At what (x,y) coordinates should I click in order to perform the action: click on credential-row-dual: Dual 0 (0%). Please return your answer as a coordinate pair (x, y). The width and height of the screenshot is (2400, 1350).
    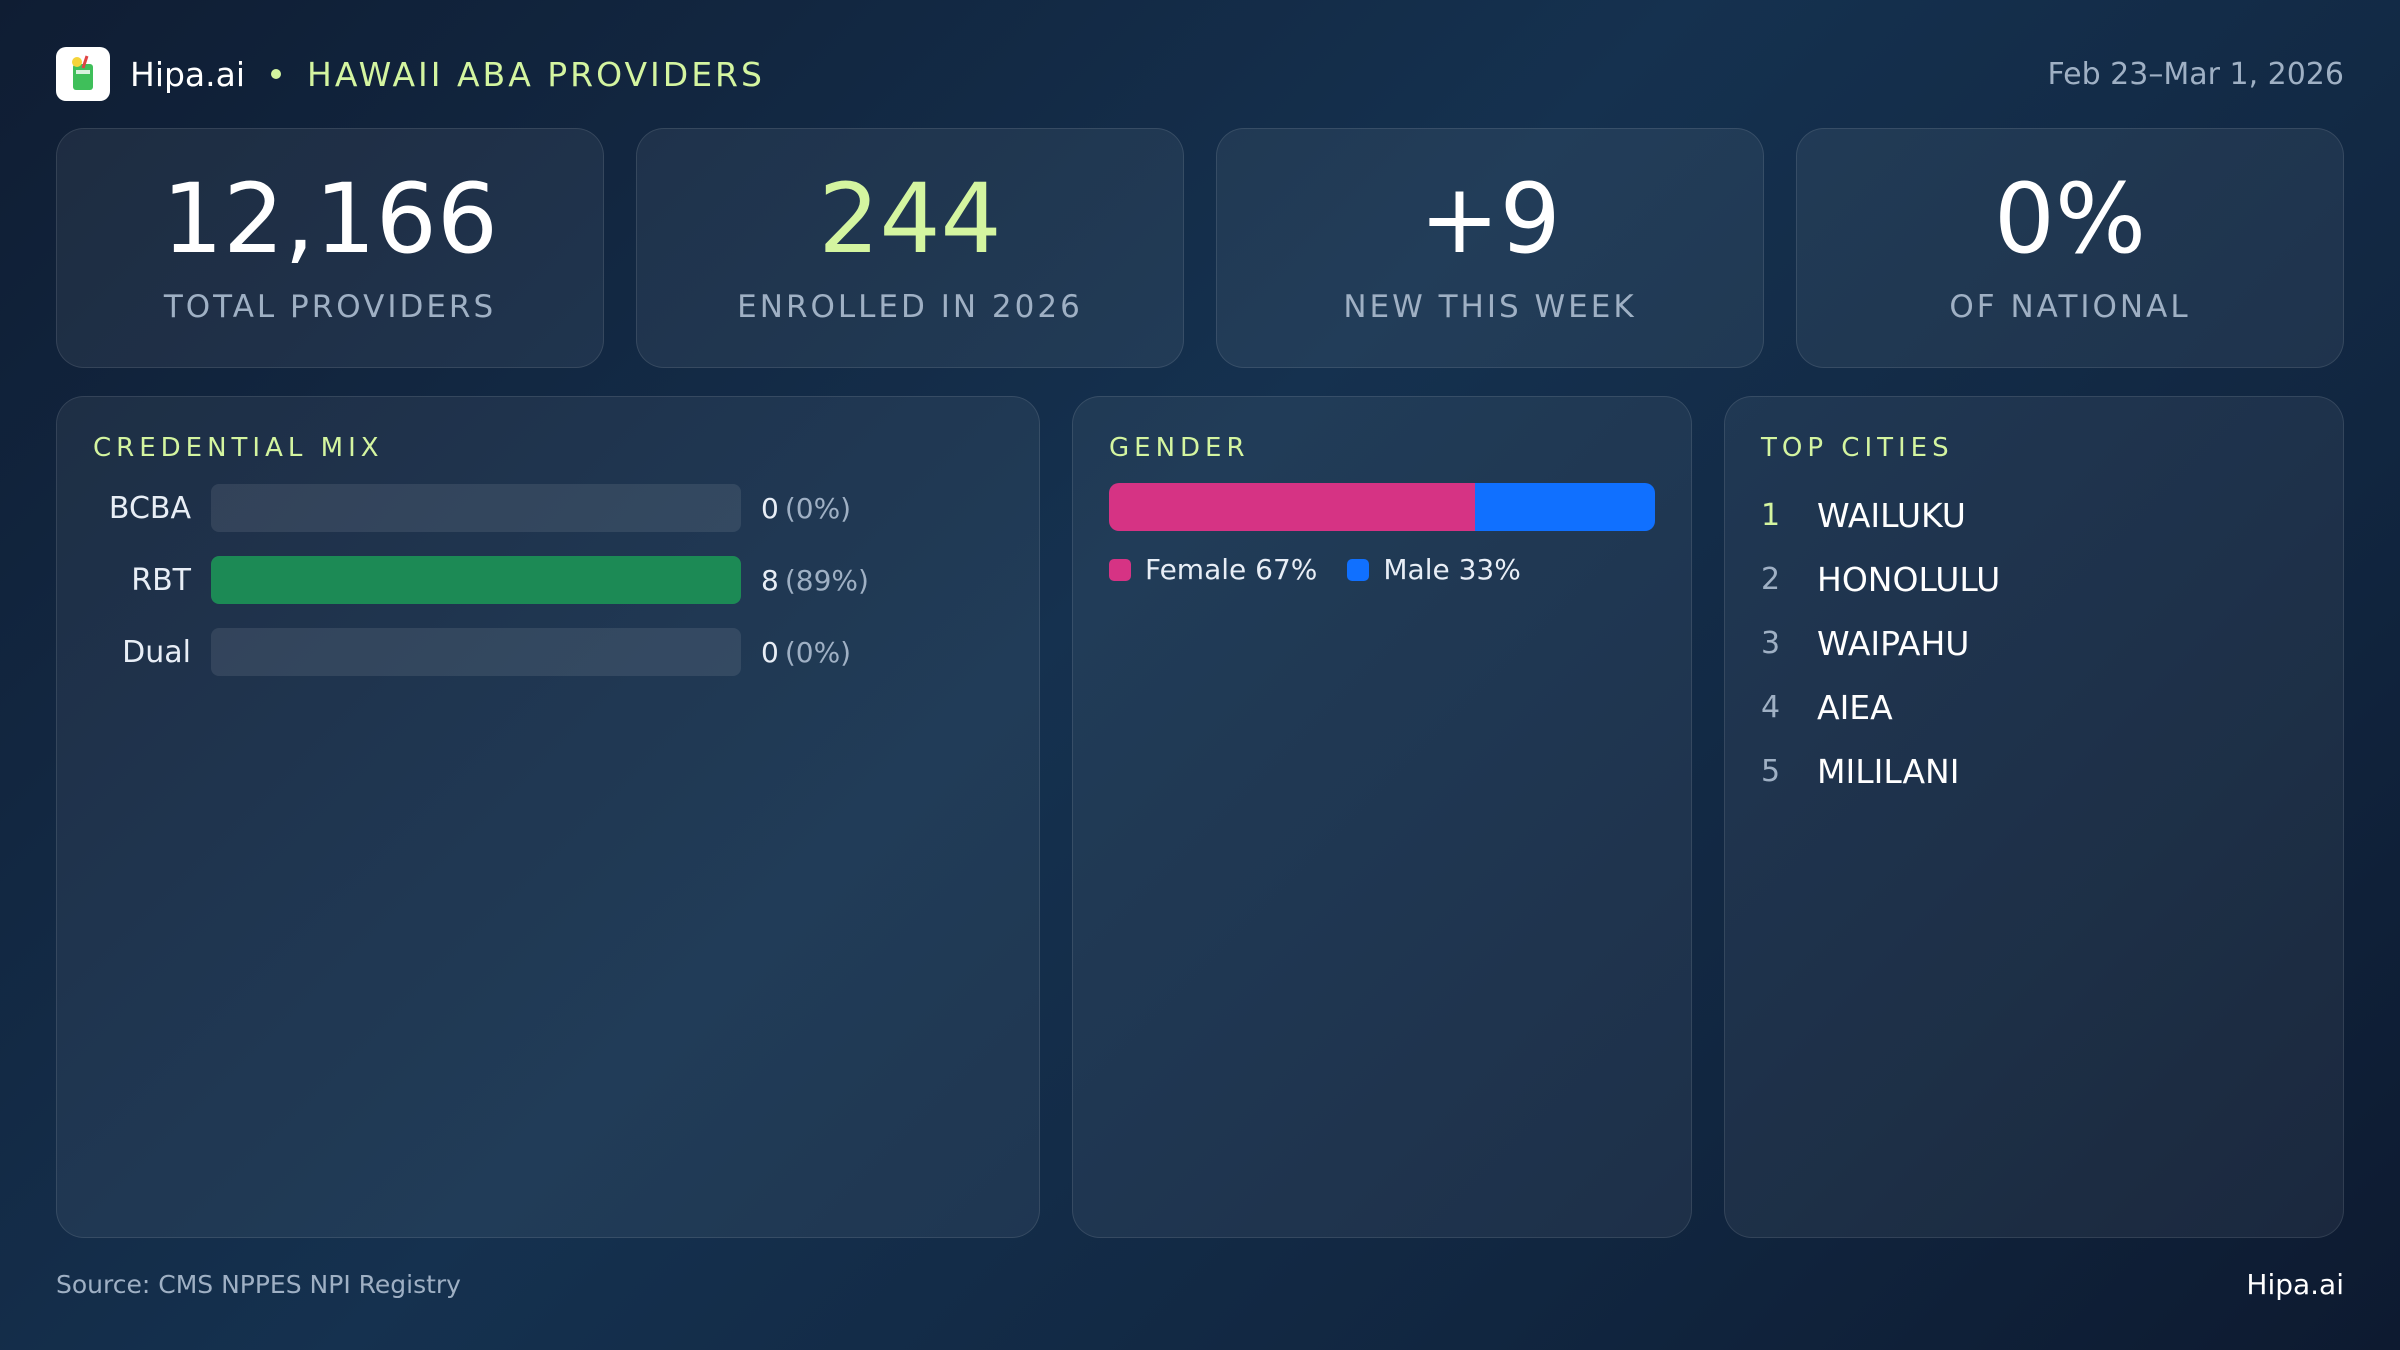
    Looking at the image, I should click on (548, 652).